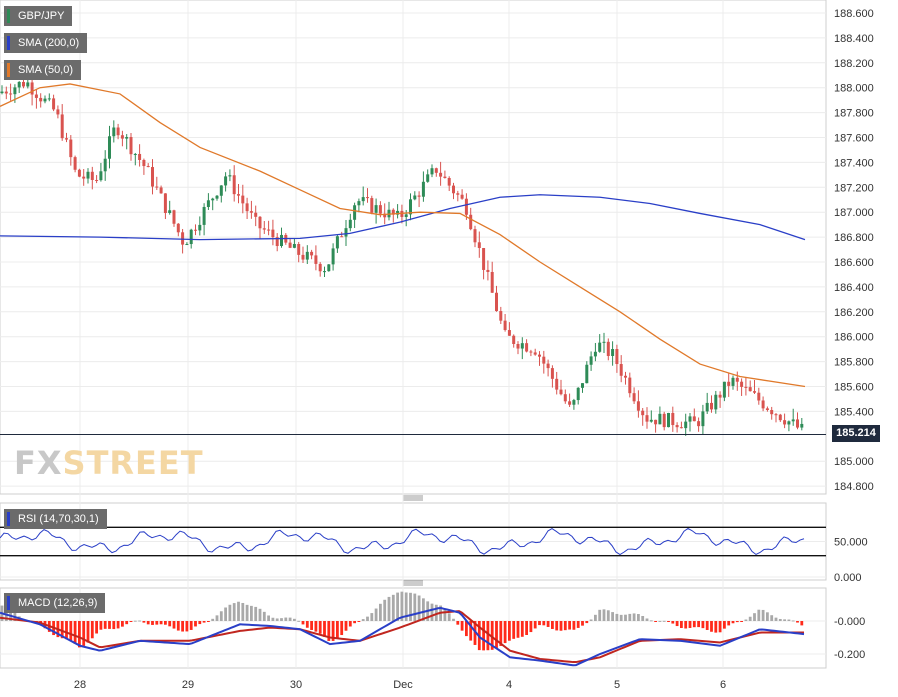  I want to click on last-price-tag: 185.214, so click(856, 433).